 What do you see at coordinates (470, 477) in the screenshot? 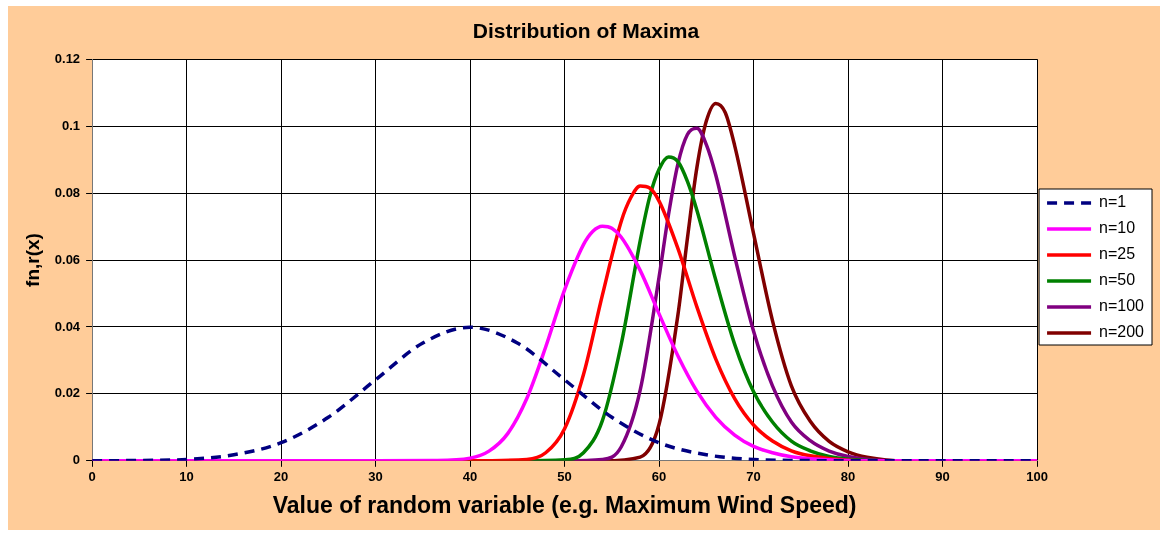
I see `x-tick-label: 40` at bounding box center [470, 477].